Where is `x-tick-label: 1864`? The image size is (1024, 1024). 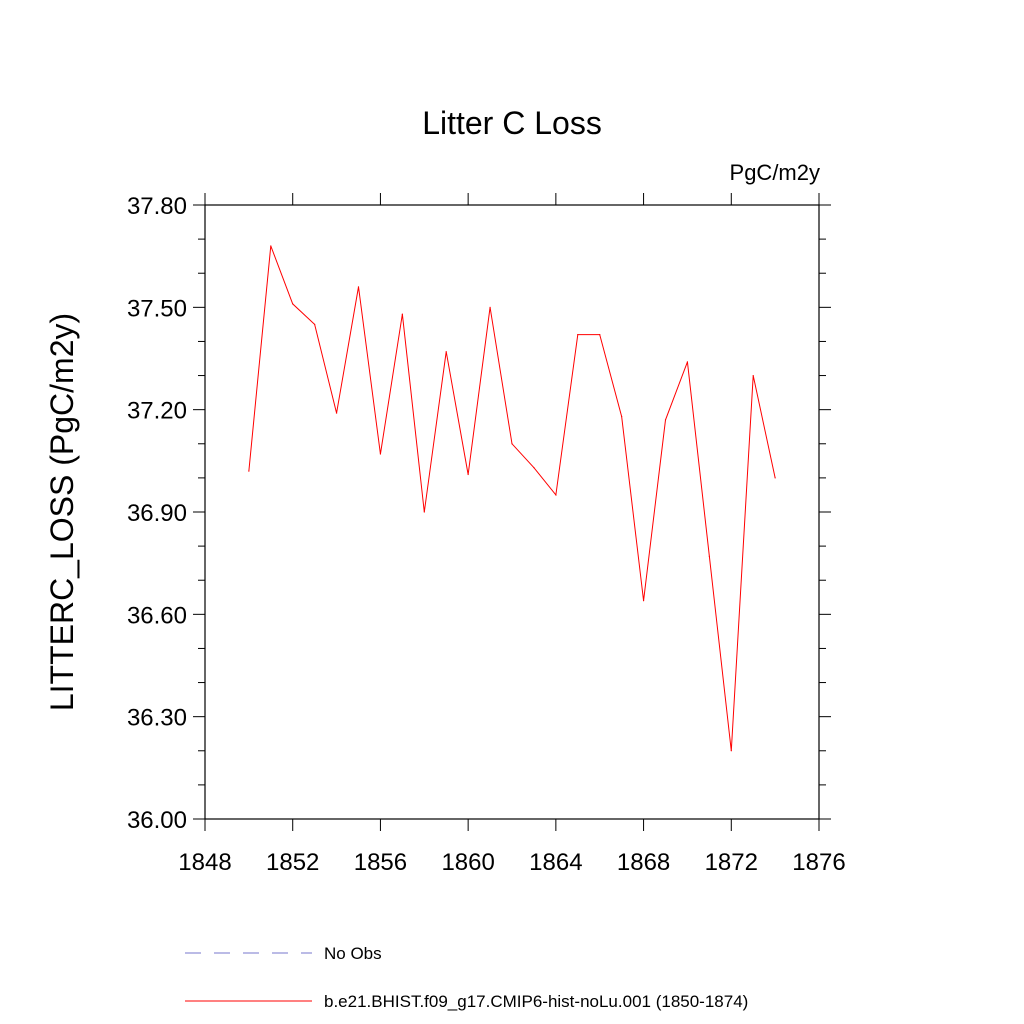 x-tick-label: 1864 is located at coordinates (555, 862).